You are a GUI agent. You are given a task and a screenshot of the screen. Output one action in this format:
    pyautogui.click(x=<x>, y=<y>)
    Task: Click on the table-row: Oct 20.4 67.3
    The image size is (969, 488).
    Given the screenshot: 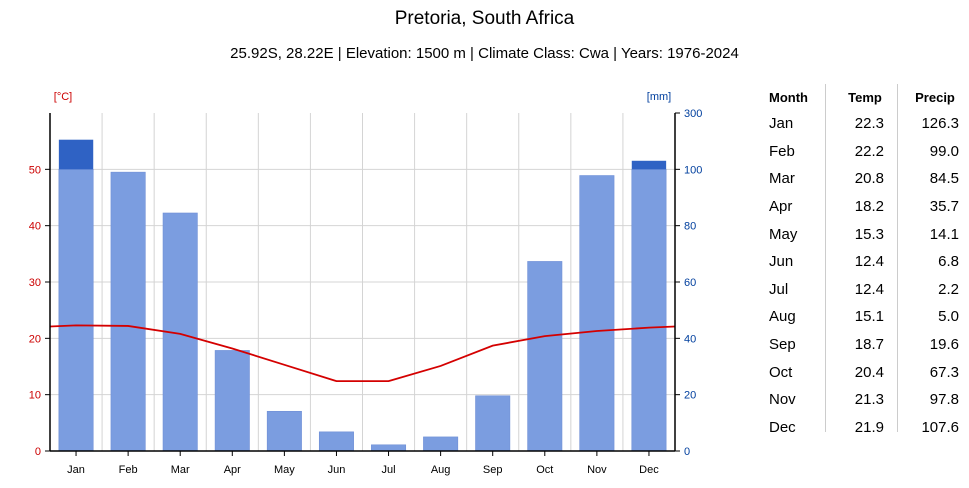 What is the action you would take?
    pyautogui.click(x=862, y=372)
    